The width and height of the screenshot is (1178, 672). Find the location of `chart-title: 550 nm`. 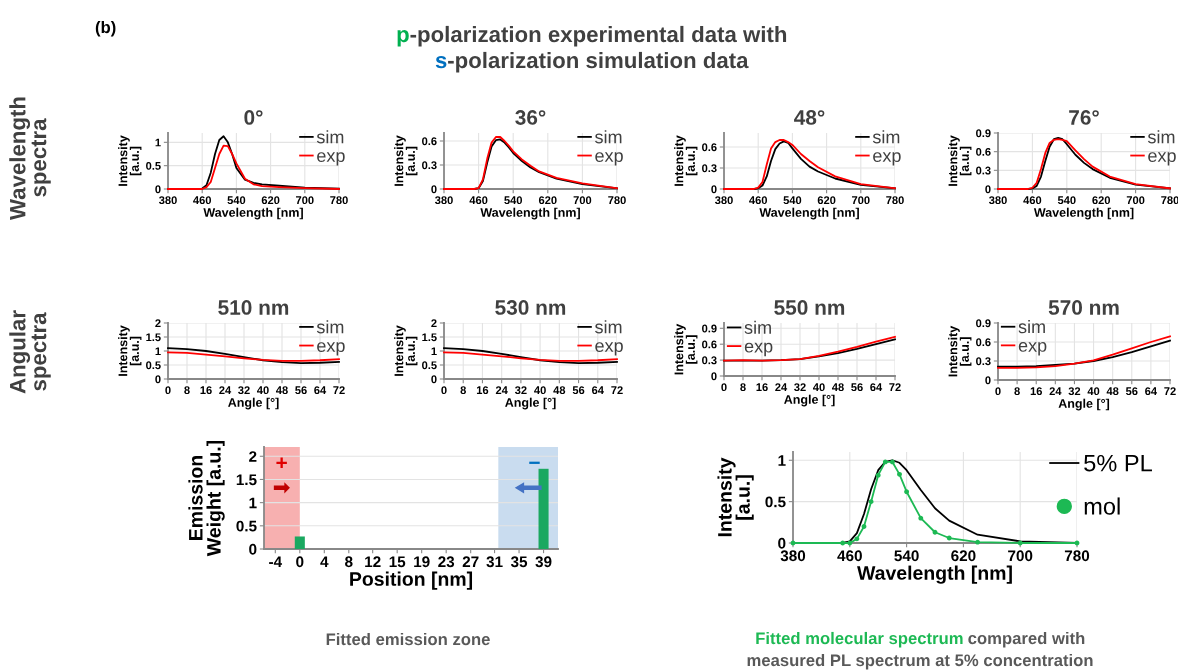

chart-title: 550 nm is located at coordinates (809, 307).